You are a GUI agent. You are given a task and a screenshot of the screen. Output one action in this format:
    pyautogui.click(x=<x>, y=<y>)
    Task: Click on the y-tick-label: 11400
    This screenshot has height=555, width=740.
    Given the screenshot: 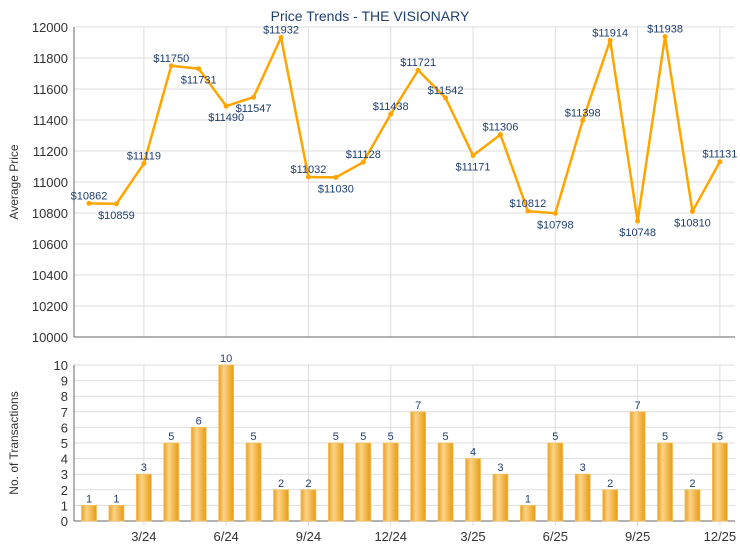 What is the action you would take?
    pyautogui.click(x=50, y=120)
    